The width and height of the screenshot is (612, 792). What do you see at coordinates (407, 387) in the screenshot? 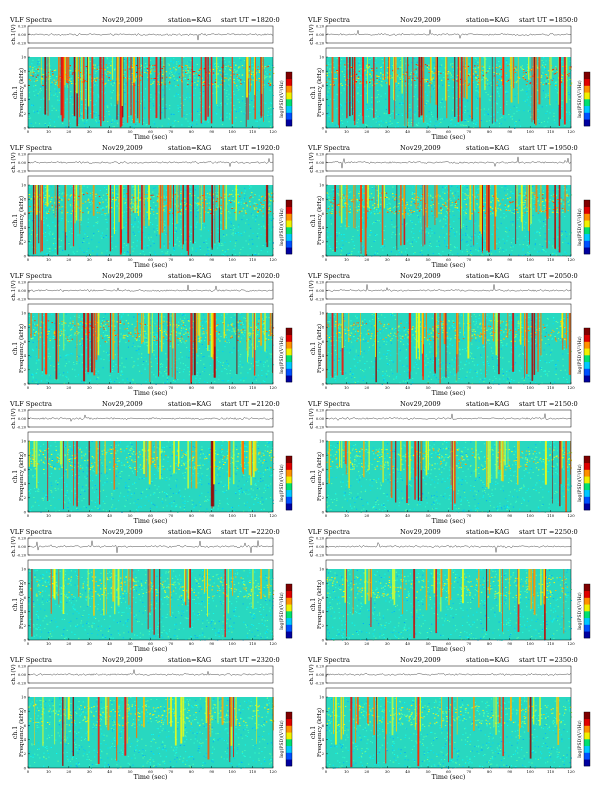
I see `time-tick-label: 40` at bounding box center [407, 387].